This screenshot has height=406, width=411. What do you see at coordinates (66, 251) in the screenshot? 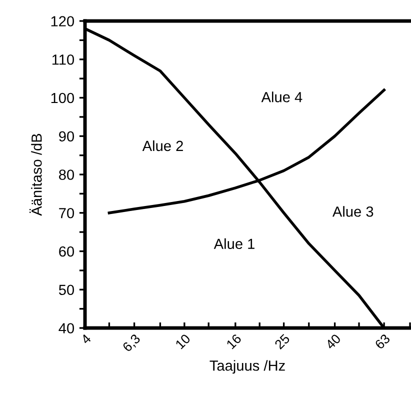
I see `y-tick-label: 60` at bounding box center [66, 251].